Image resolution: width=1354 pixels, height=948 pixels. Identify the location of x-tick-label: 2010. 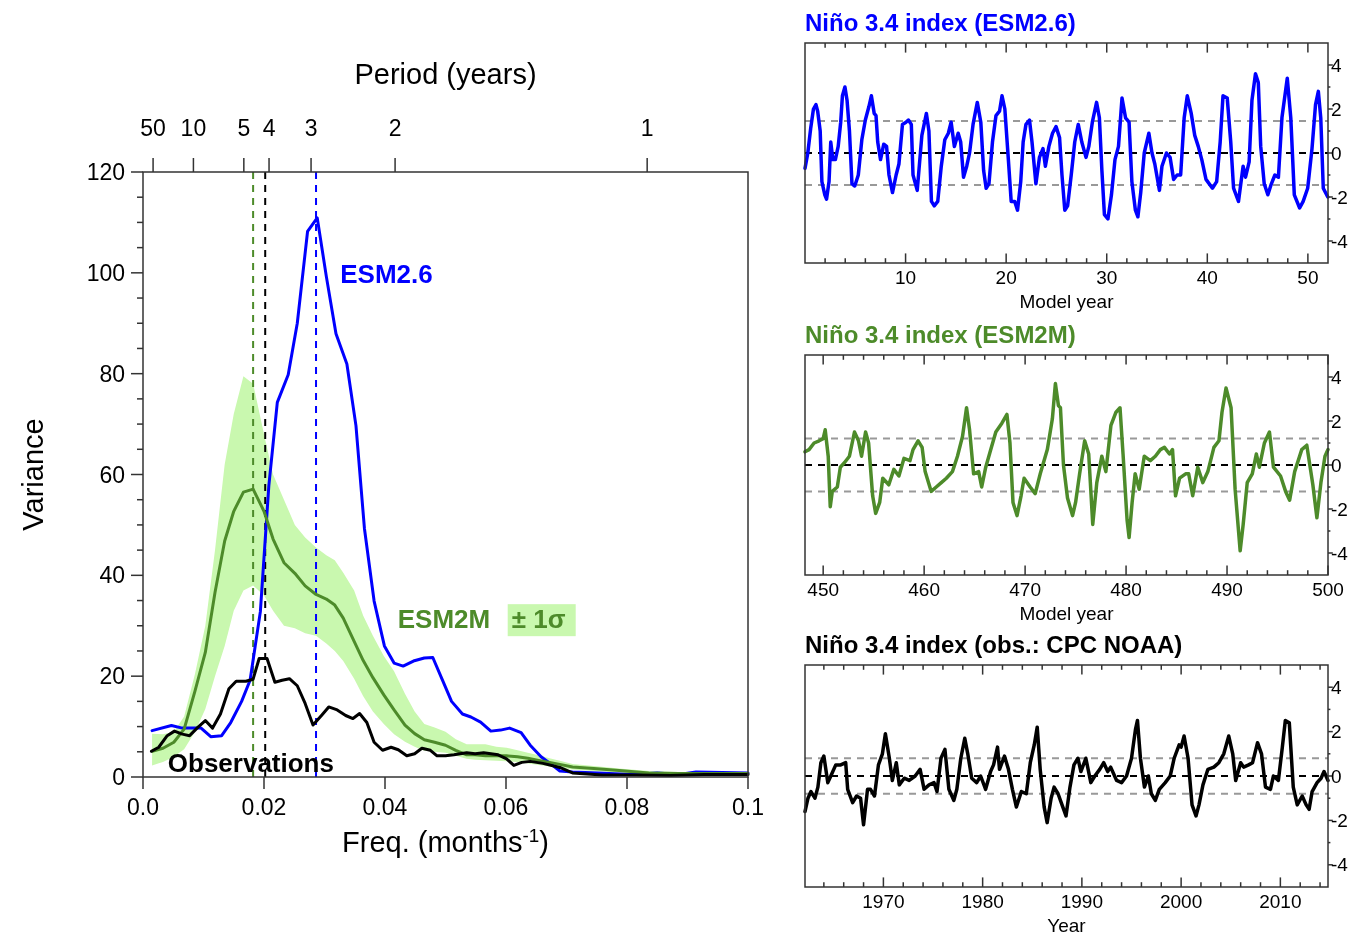
(1280, 902).